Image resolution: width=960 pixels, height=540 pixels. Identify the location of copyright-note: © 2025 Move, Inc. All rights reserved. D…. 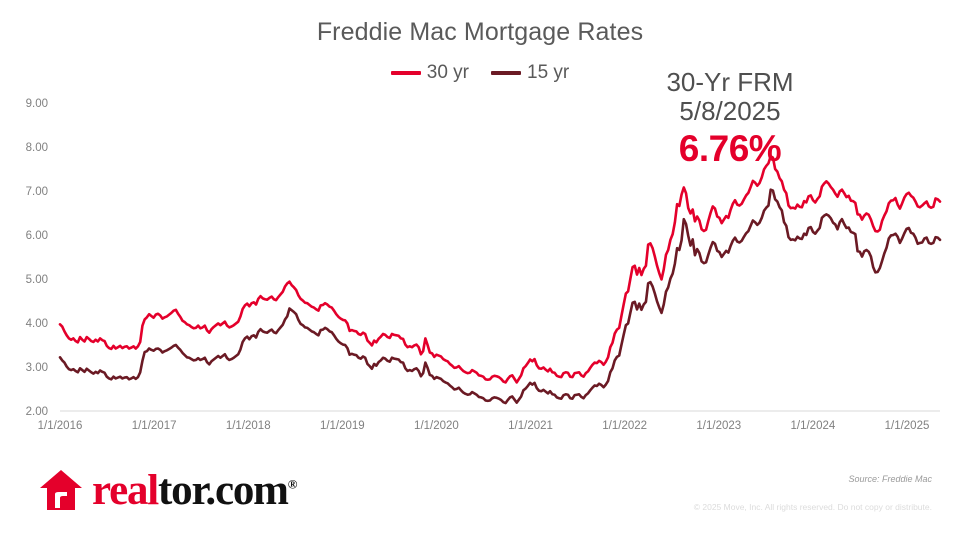
(812, 507).